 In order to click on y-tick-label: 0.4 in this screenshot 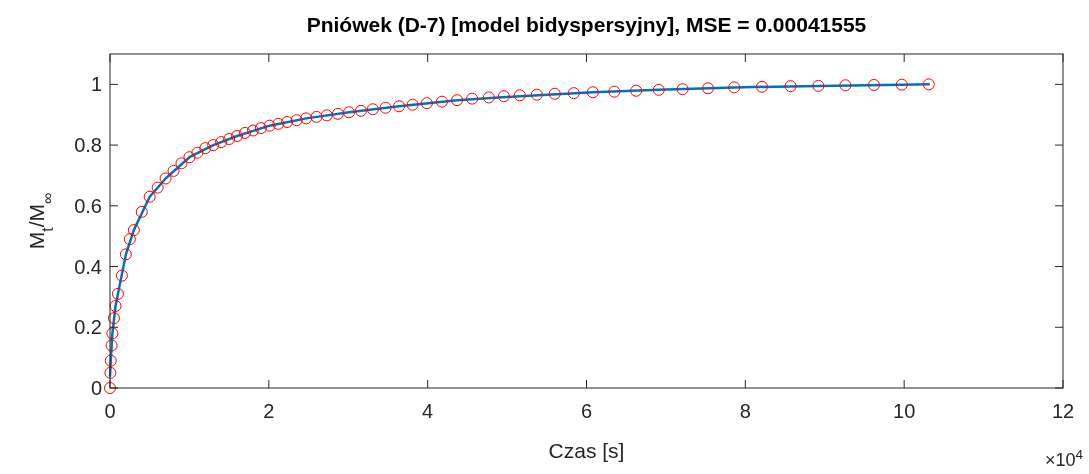, I will do `click(88, 266)`.